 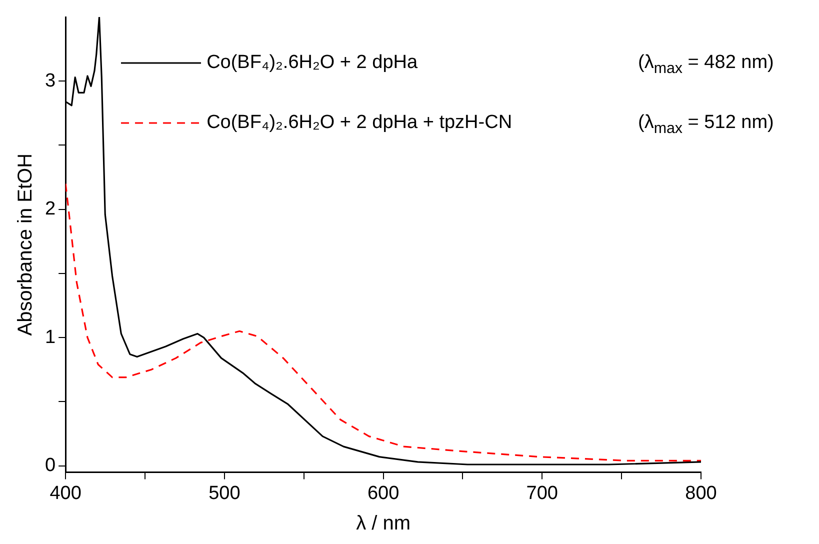 I want to click on annotation: (λ$_{max}$ = 482 nm), so click(x=706, y=64).